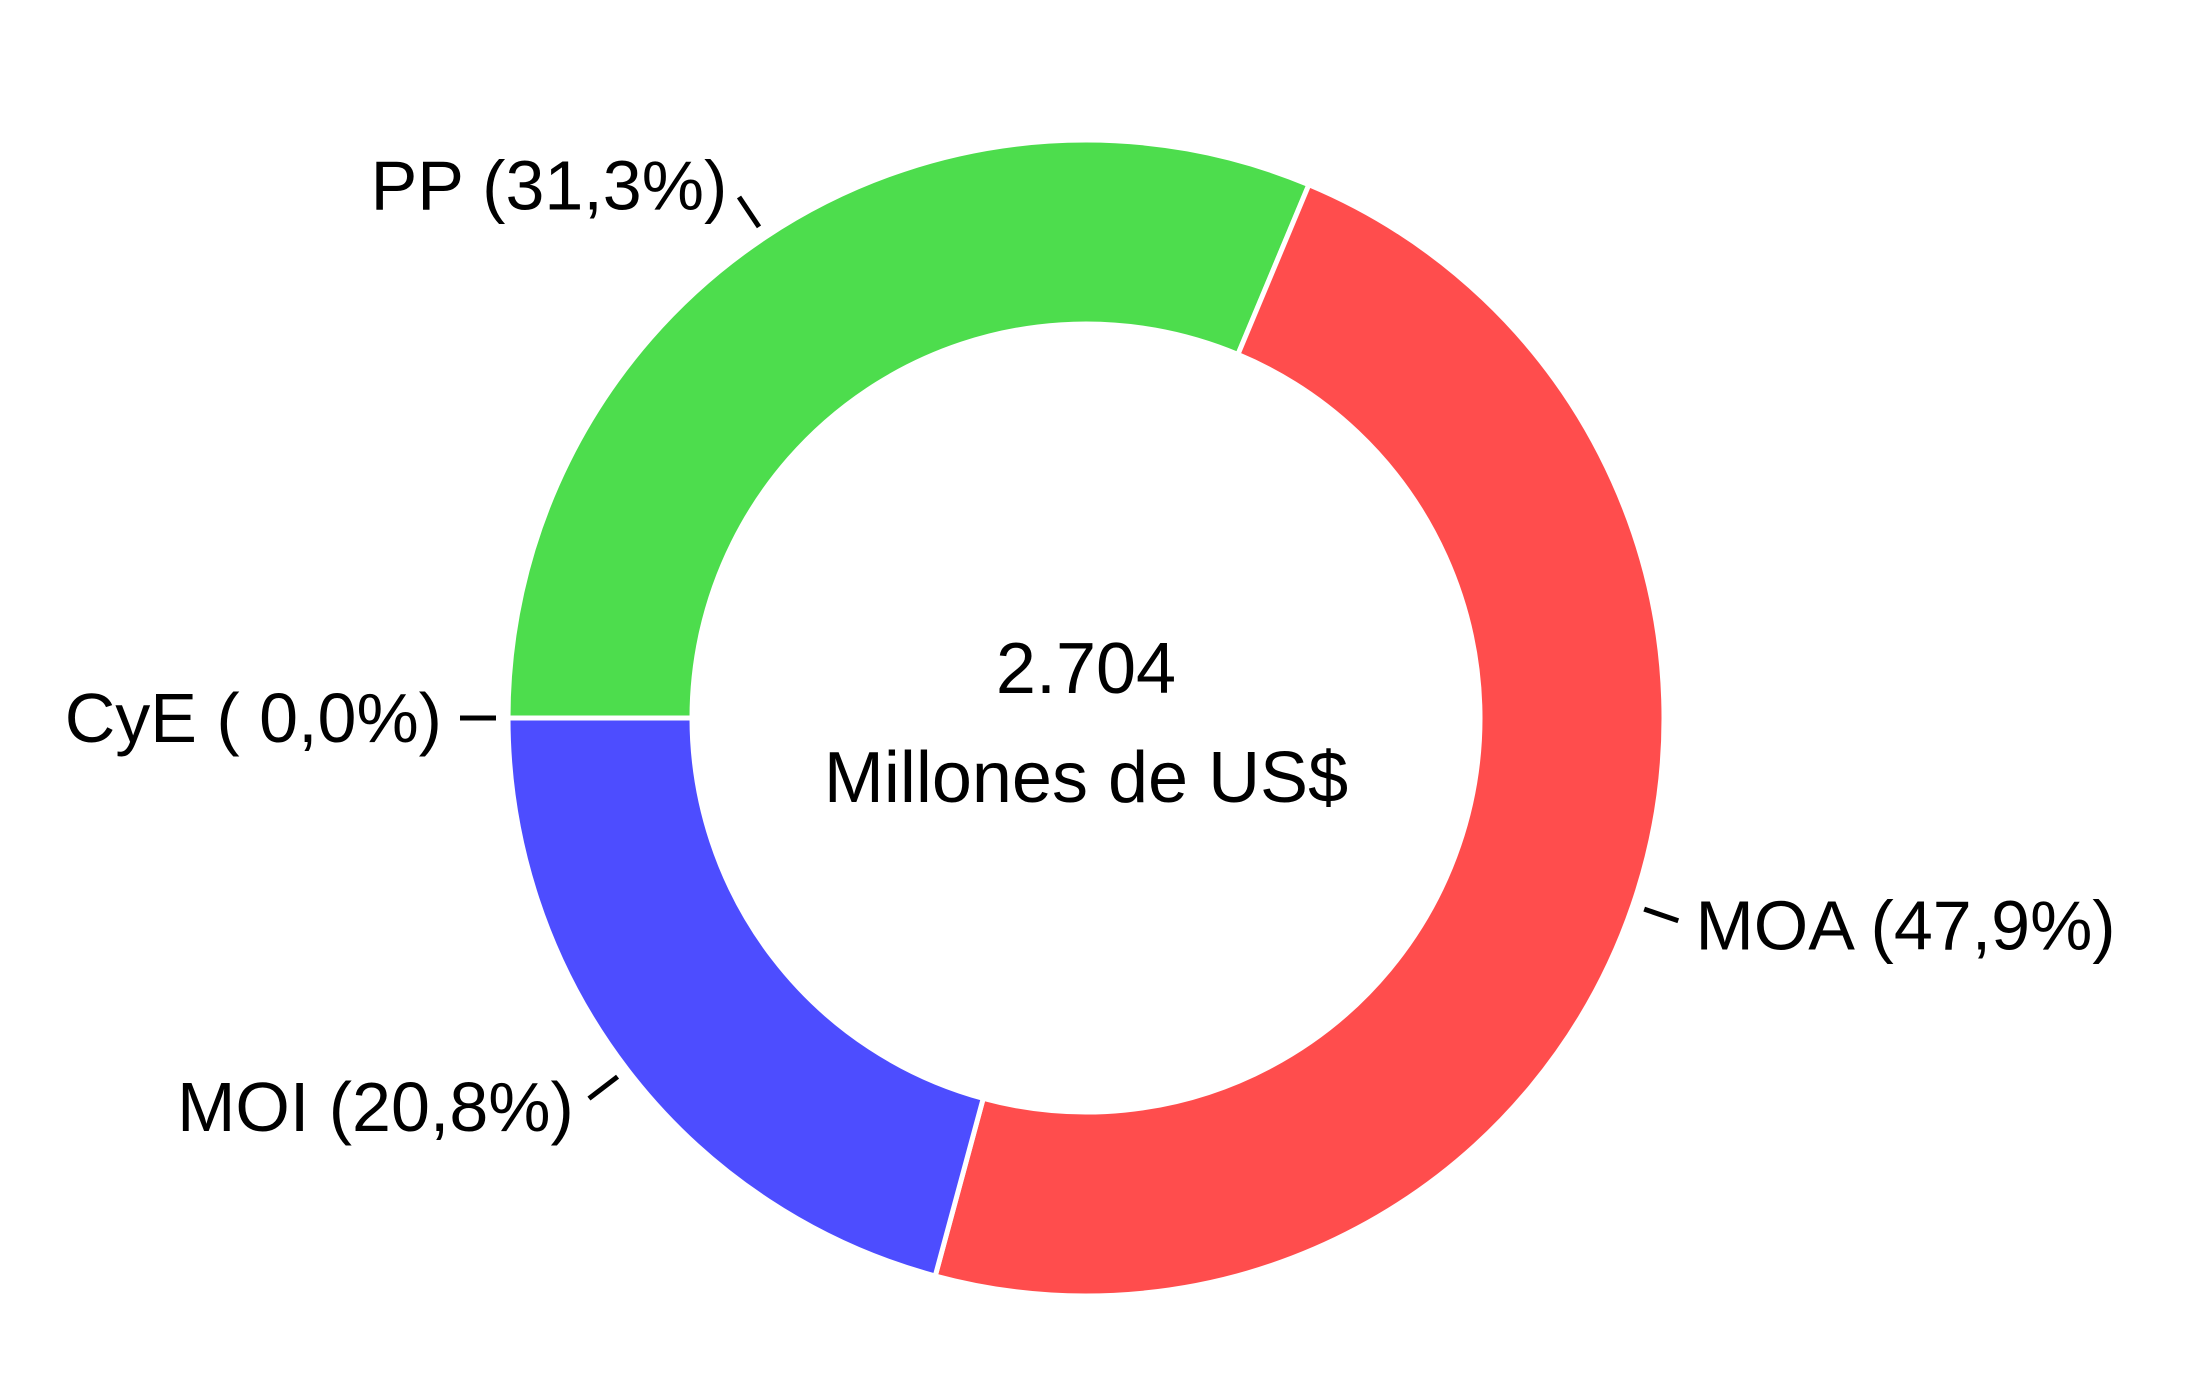 This screenshot has width=2192, height=1389. What do you see at coordinates (603, 1087) in the screenshot?
I see `leader-line-moi` at bounding box center [603, 1087].